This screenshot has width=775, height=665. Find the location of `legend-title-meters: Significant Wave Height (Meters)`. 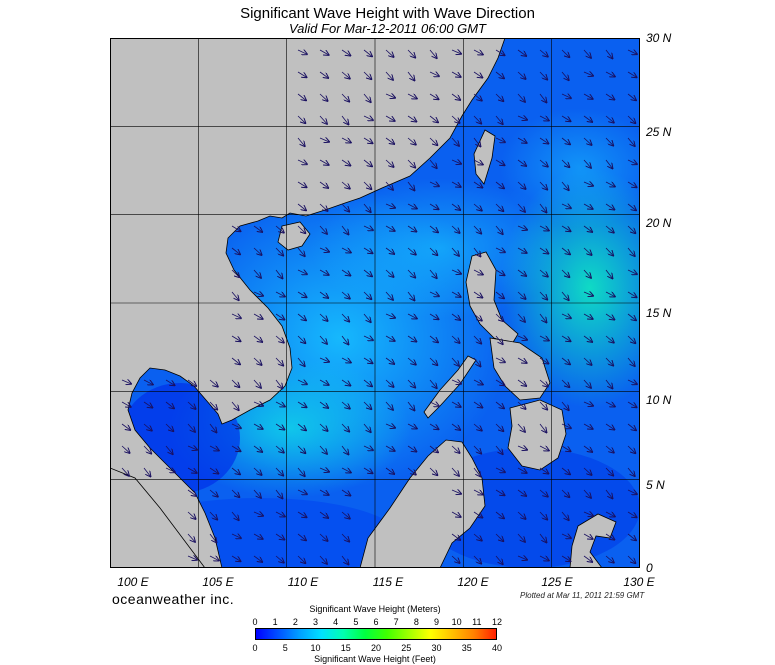

legend-title-meters: Significant Wave Height (Meters) is located at coordinates (375, 609).